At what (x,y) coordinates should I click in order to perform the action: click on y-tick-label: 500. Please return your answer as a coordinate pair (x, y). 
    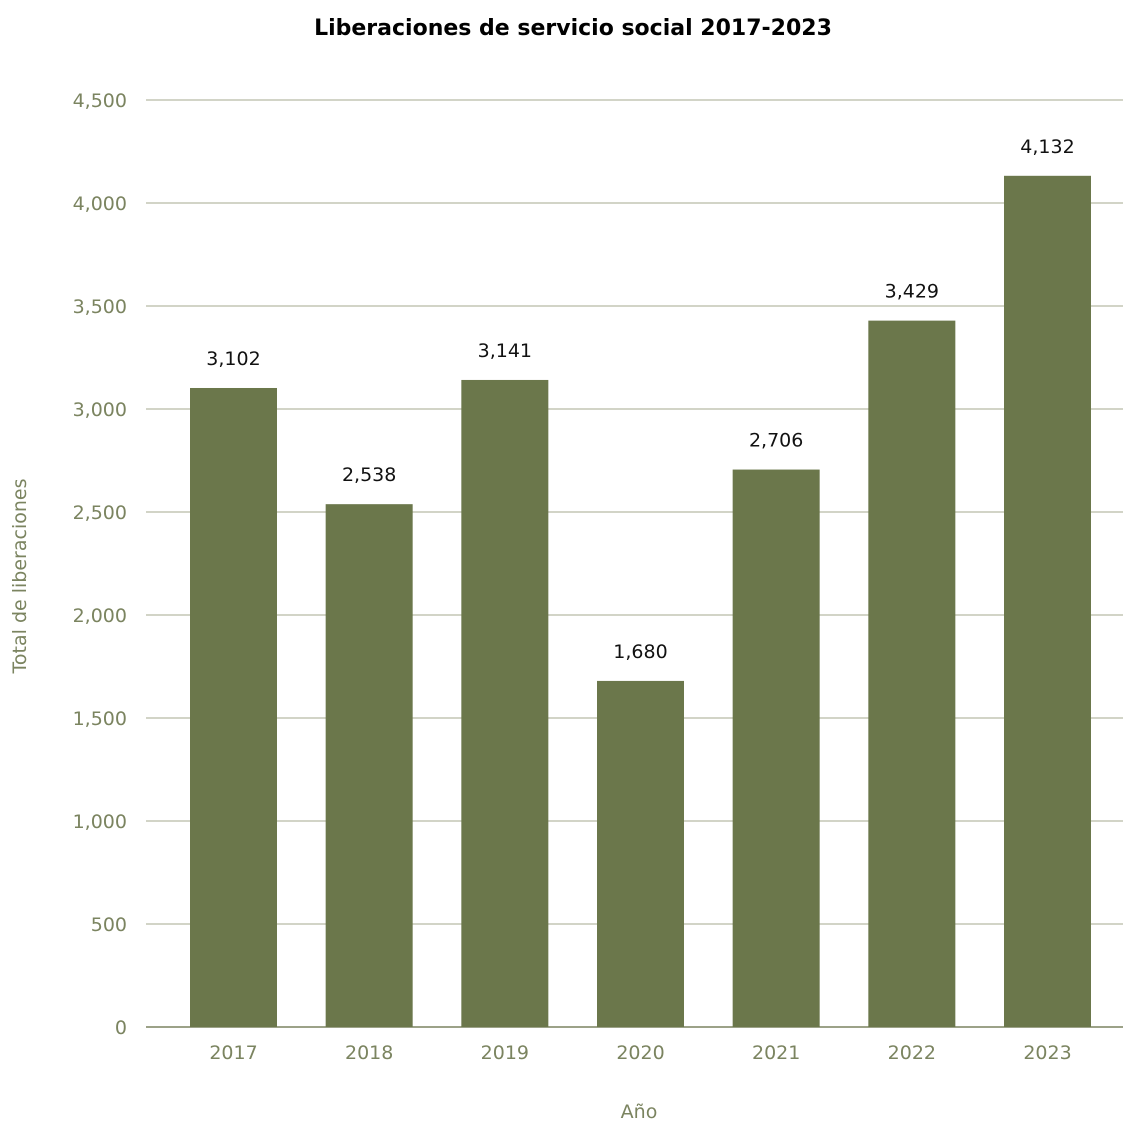
    Looking at the image, I should click on (109, 925).